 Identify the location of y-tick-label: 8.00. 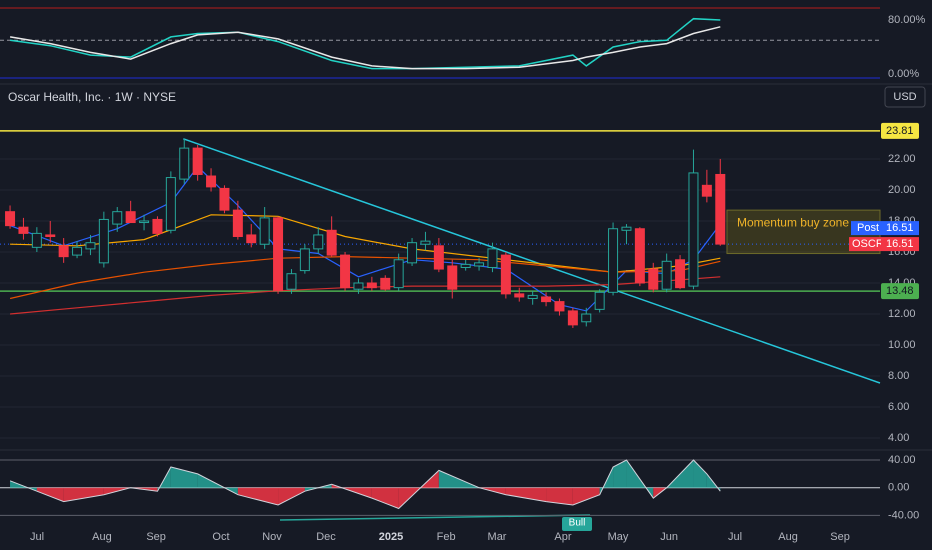
(898, 376).